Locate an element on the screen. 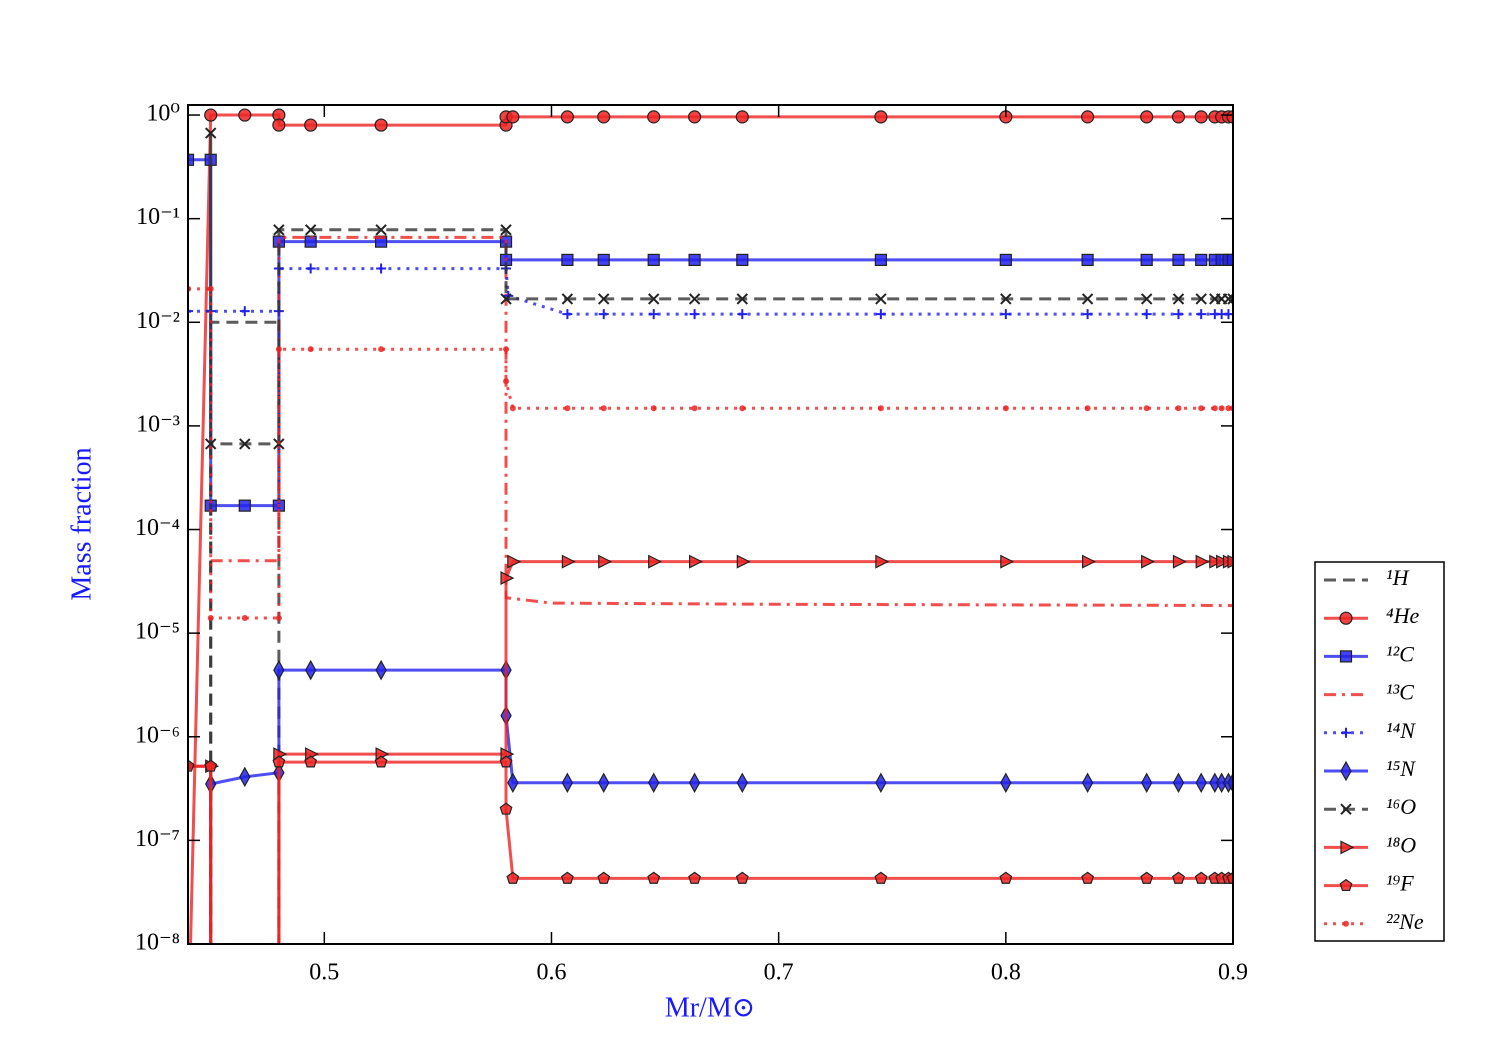  legend-label: ¹³C is located at coordinates (1400, 692).